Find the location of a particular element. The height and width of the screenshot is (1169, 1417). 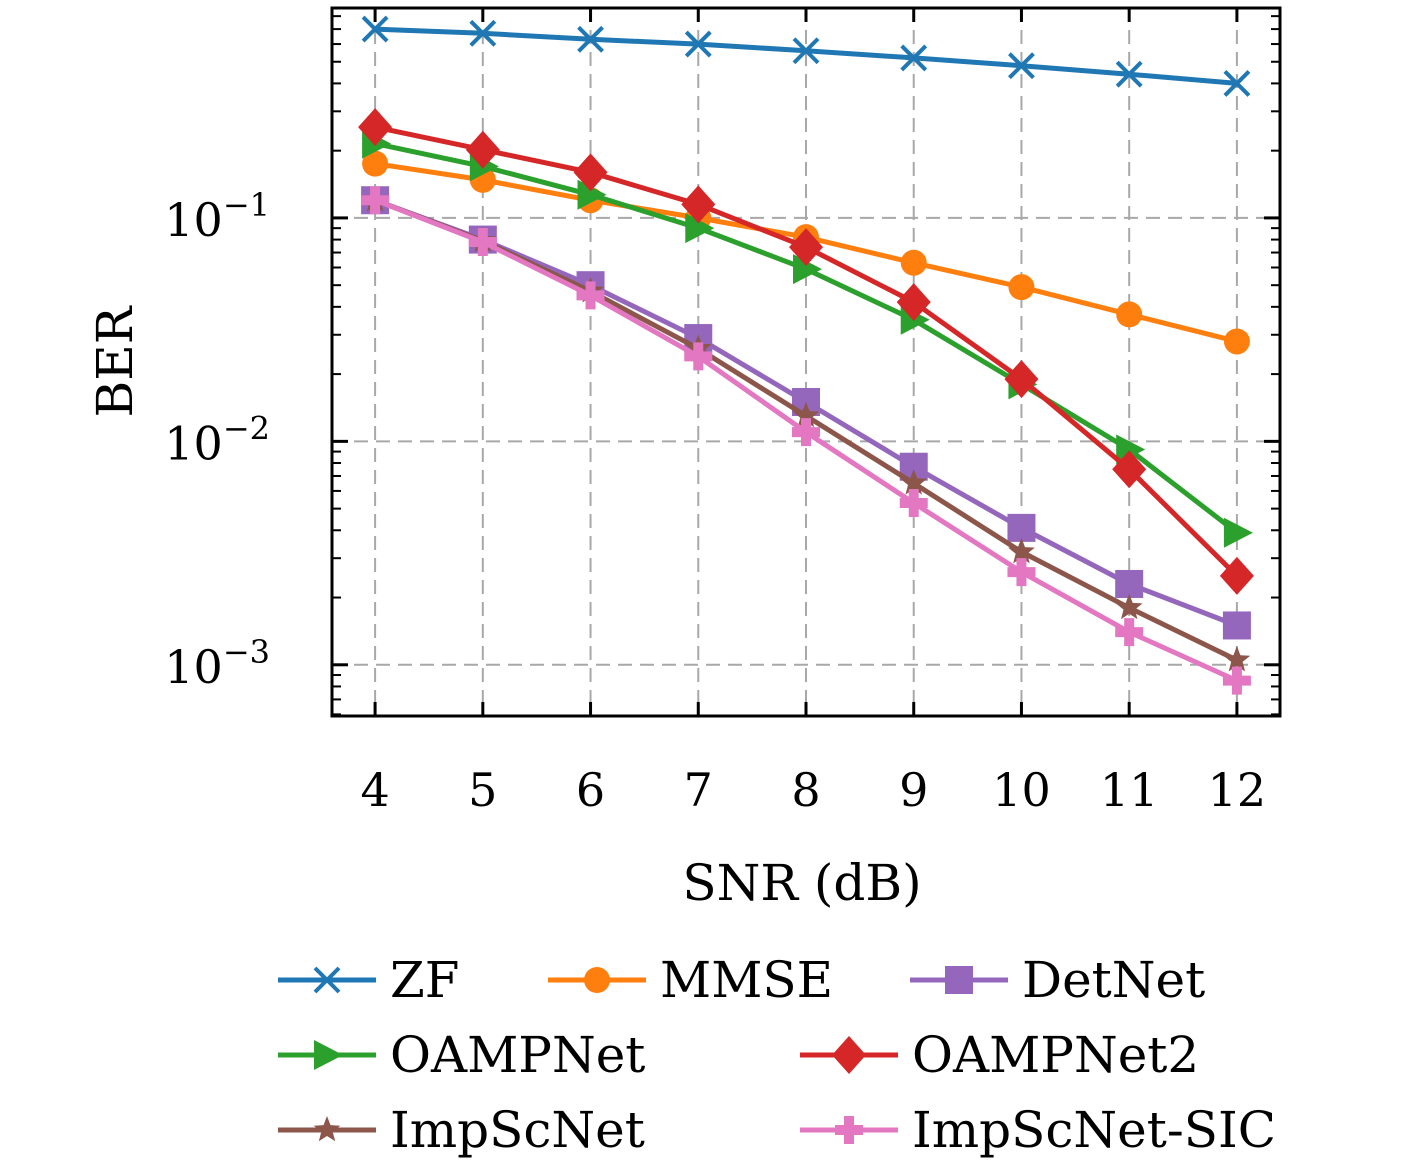

legend-entry: OAMPNet is located at coordinates (461, 1055).